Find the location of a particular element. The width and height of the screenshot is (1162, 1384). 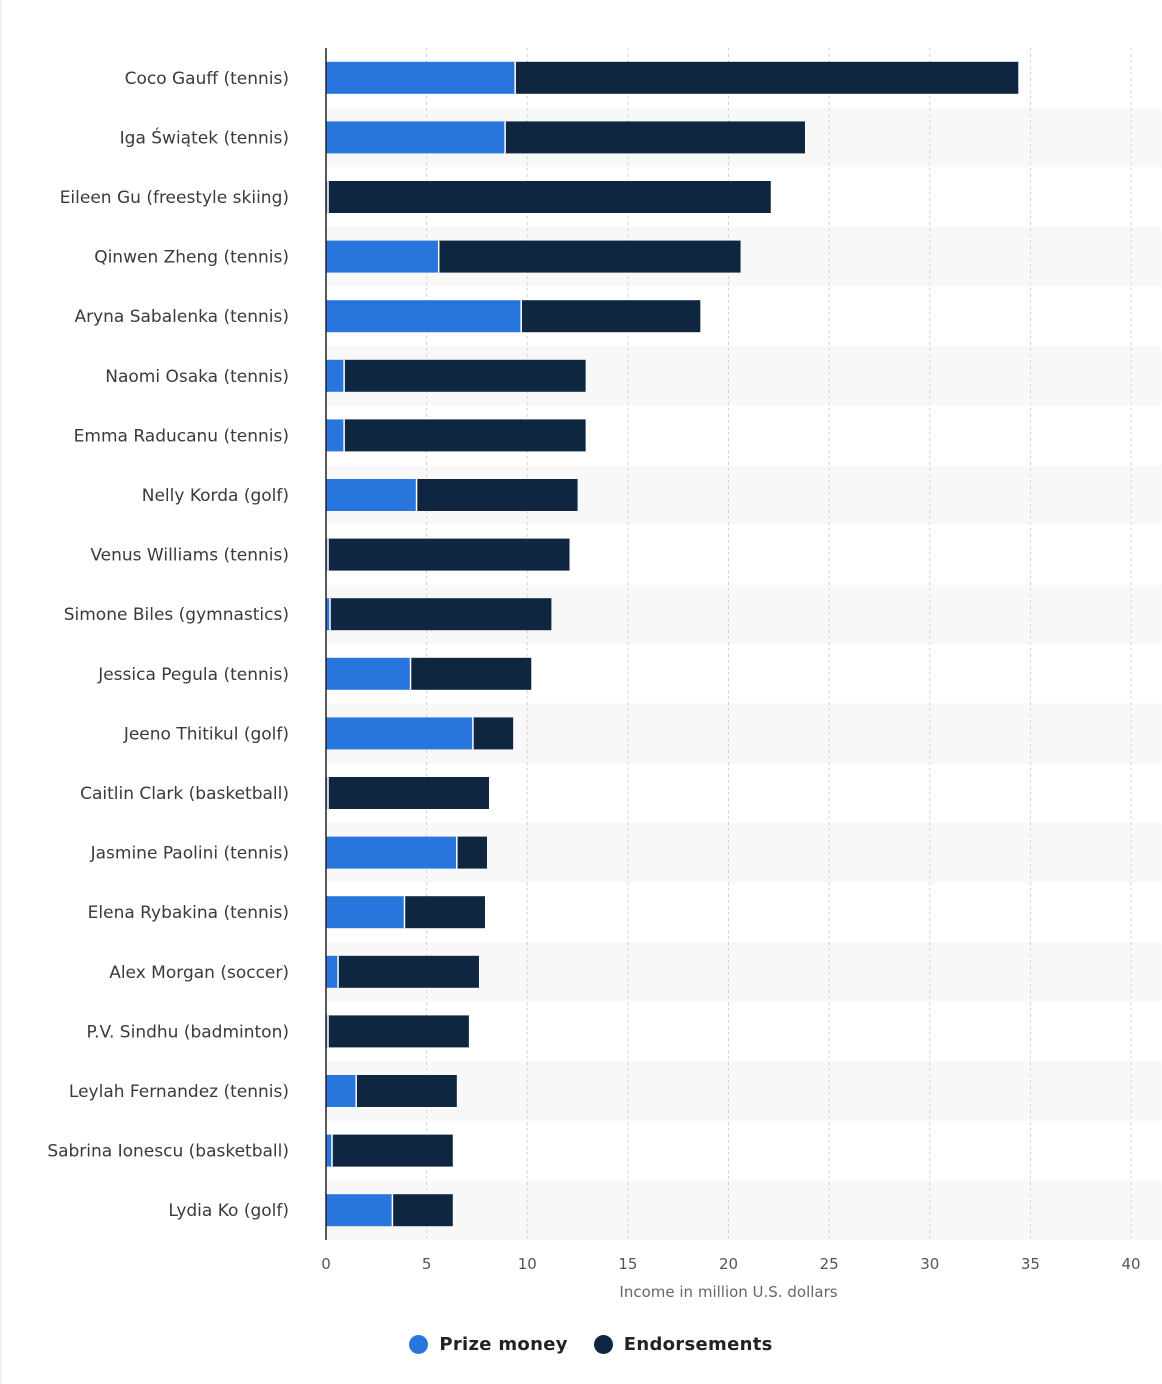

category-label: Caitlin Clark (basketball) is located at coordinates (184, 794).